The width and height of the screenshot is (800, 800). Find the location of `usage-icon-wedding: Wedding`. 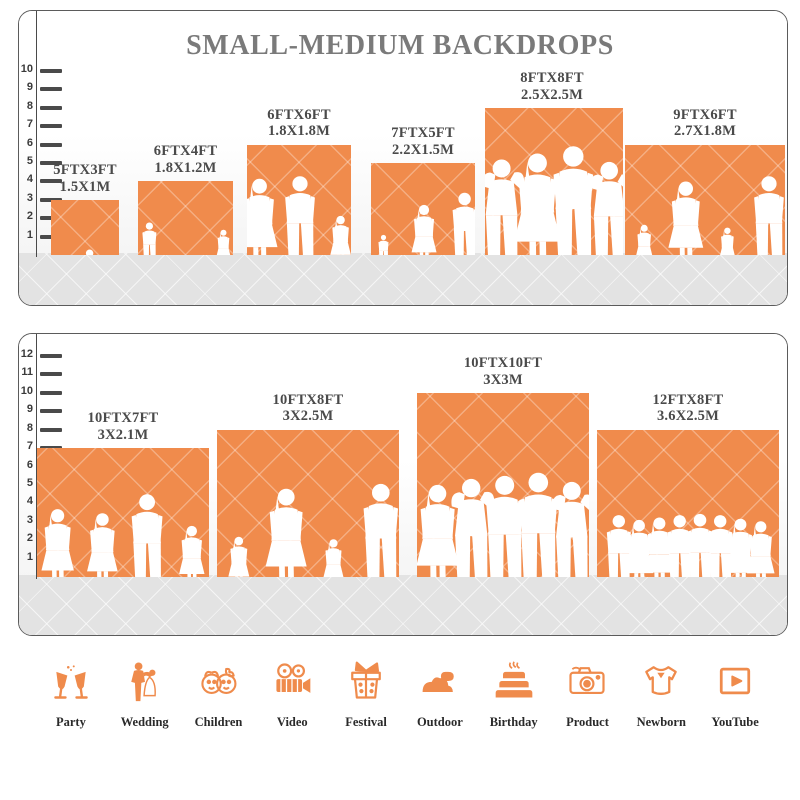

usage-icon-wedding: Wedding is located at coordinates (145, 692).